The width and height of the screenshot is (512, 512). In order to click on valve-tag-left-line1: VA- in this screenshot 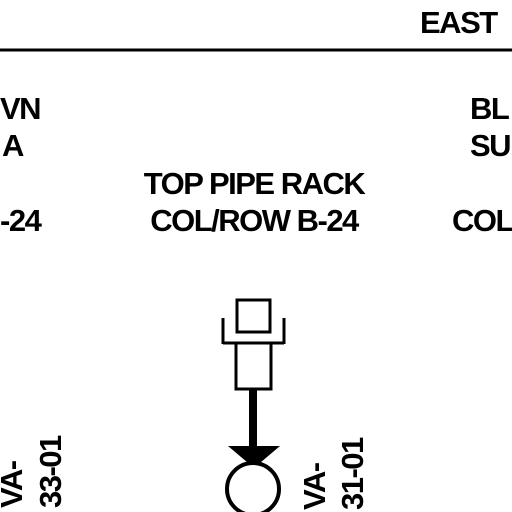, I will do `click(14, 484)`.